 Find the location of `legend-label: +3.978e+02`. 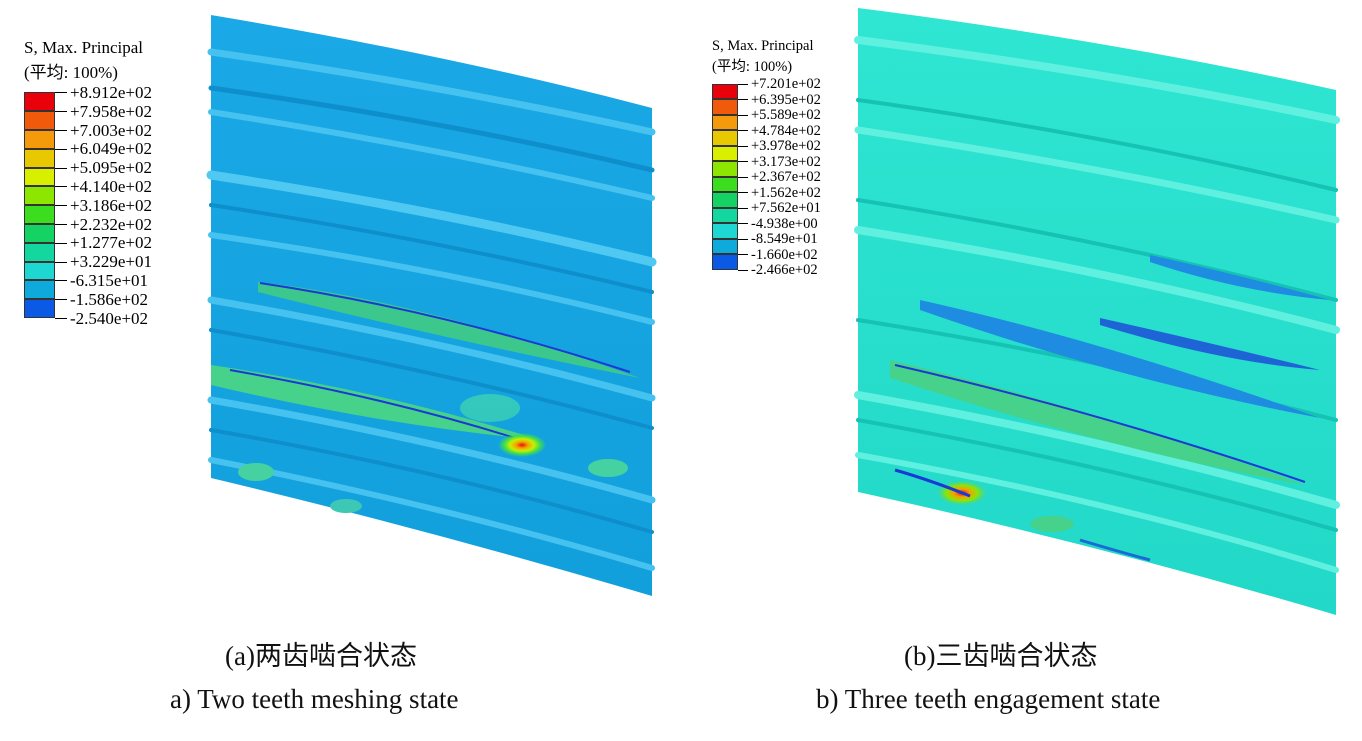

legend-label: +3.978e+02 is located at coordinates (786, 146).